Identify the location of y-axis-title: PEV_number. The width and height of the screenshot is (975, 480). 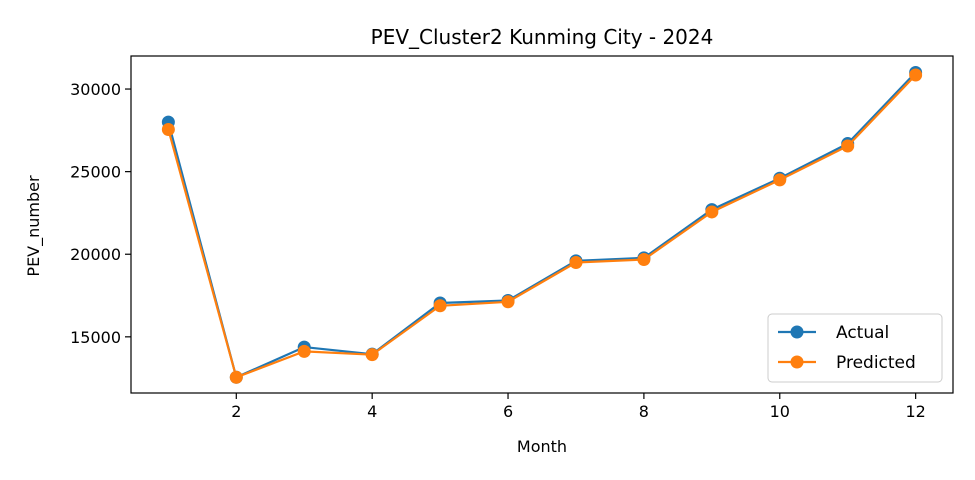
(34, 226).